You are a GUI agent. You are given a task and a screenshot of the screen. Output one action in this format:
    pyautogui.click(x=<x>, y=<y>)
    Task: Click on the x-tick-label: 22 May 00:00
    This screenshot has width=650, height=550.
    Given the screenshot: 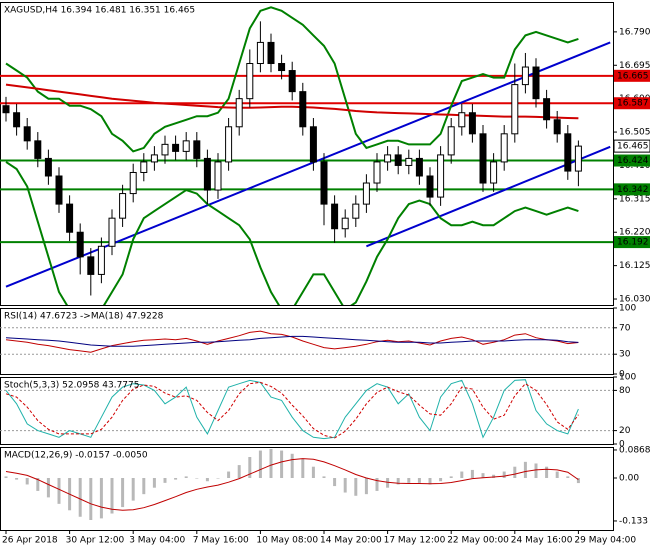 What is the action you would take?
    pyautogui.click(x=478, y=541)
    